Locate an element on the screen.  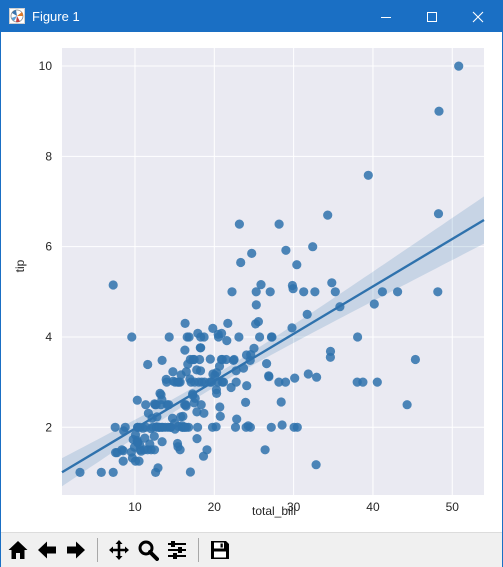
minimize-icon is located at coordinates (386, 17).